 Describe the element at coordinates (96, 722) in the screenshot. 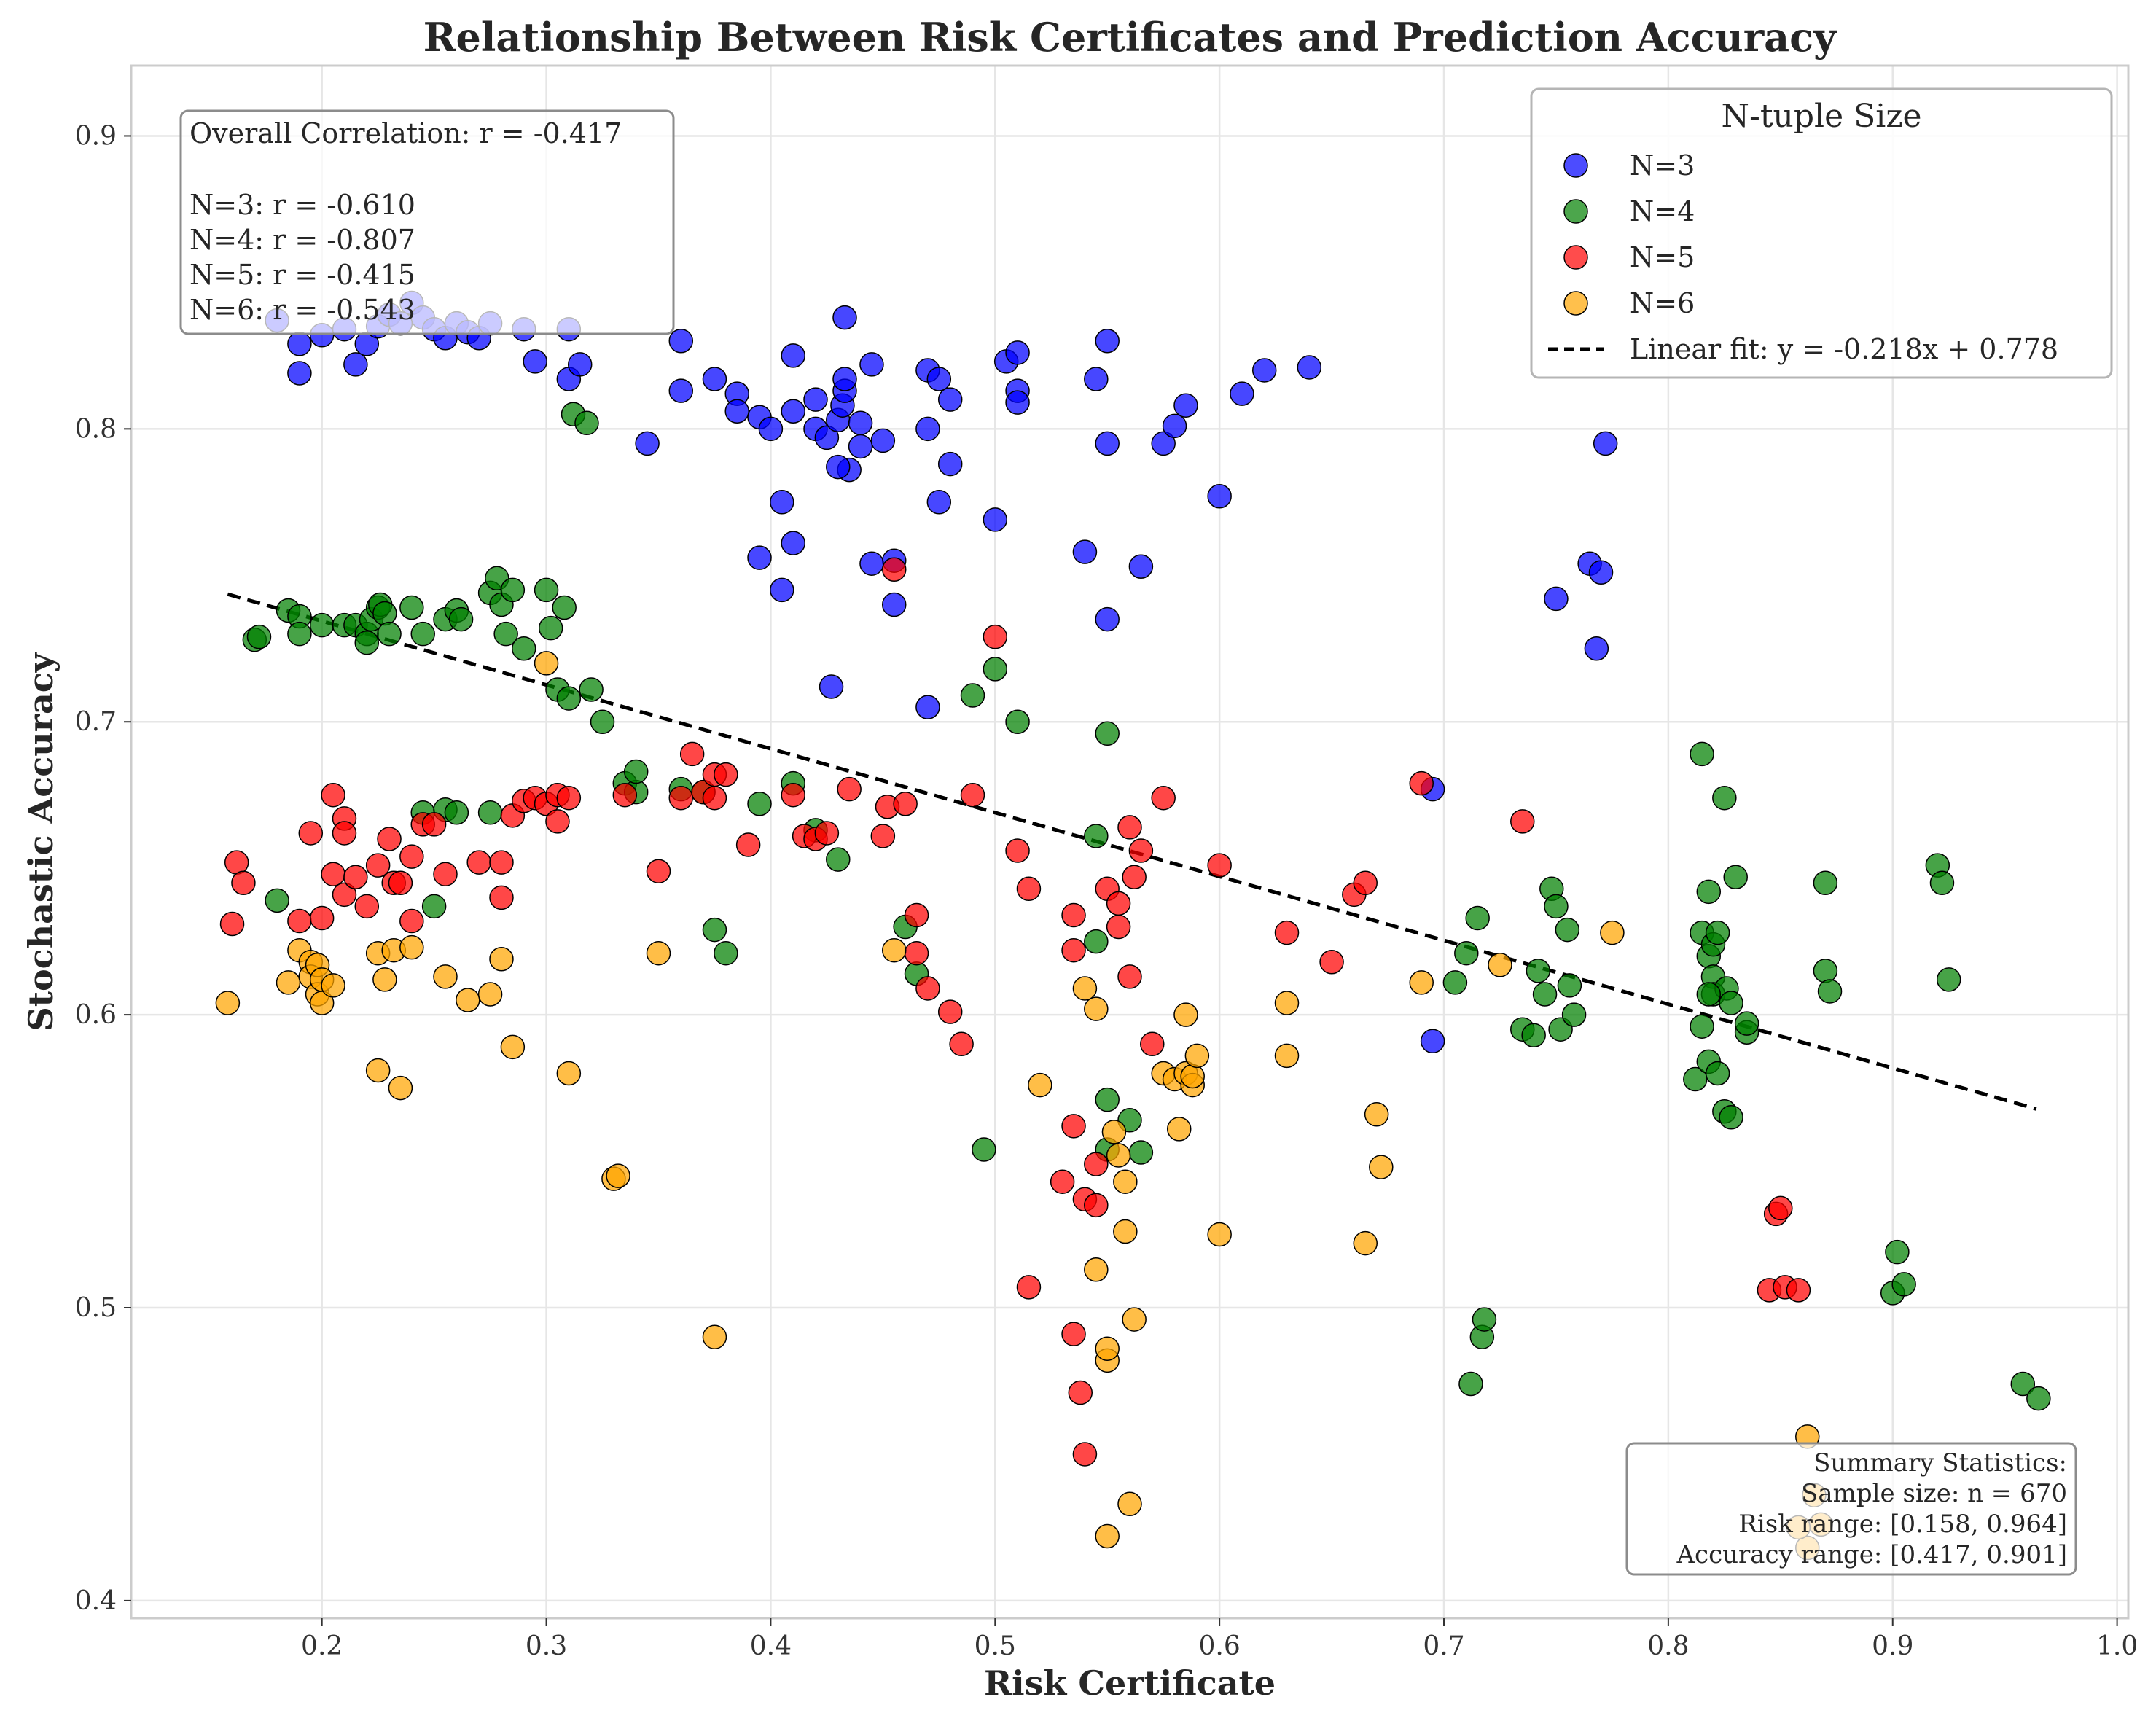

I see `y-tick-label: 0.7` at that location.